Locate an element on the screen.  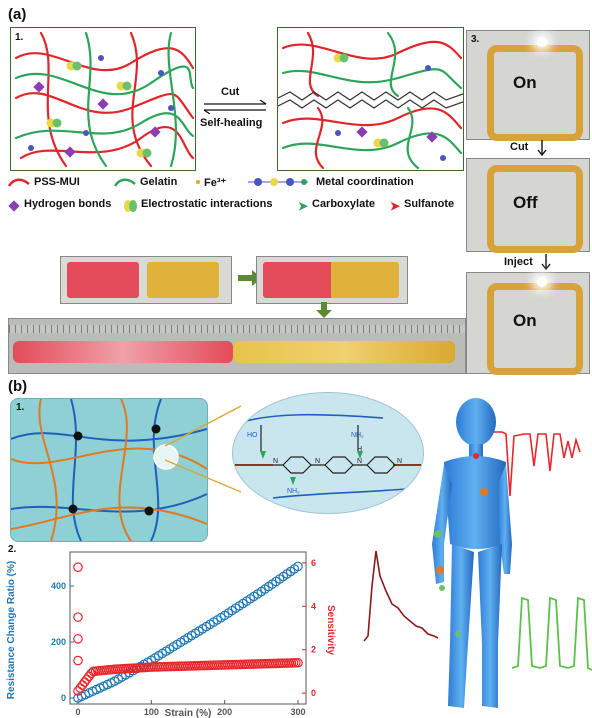
network-intact-drawing is located at coordinates (104, 99).